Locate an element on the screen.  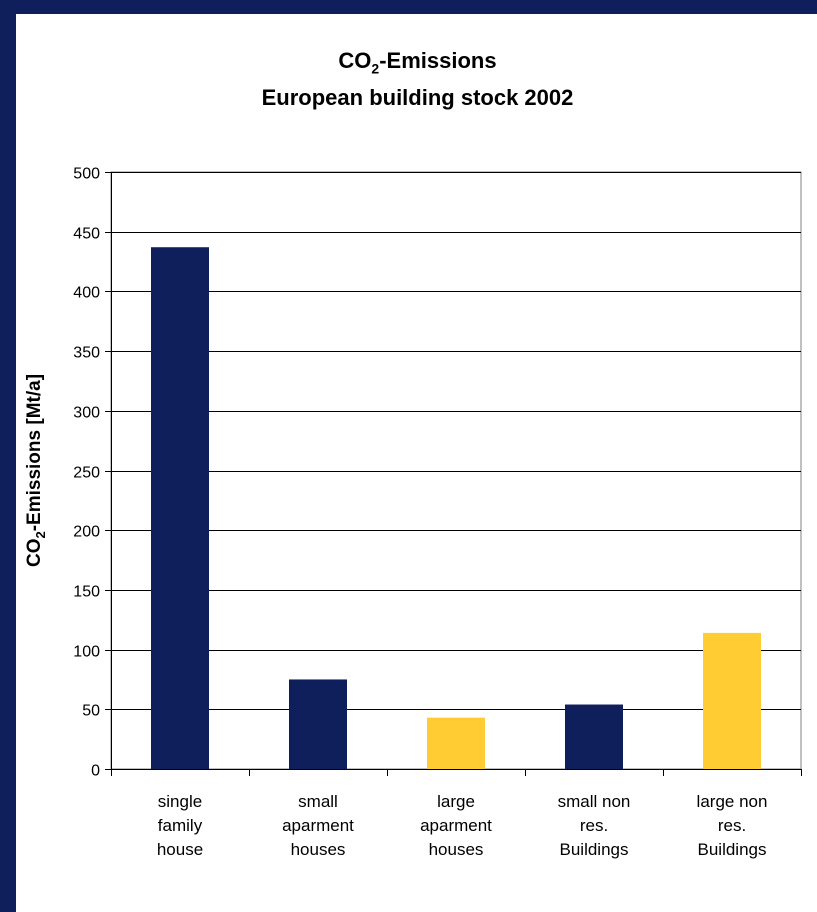
chart-title-line1: CO2-Emissions is located at coordinates (416, 60).